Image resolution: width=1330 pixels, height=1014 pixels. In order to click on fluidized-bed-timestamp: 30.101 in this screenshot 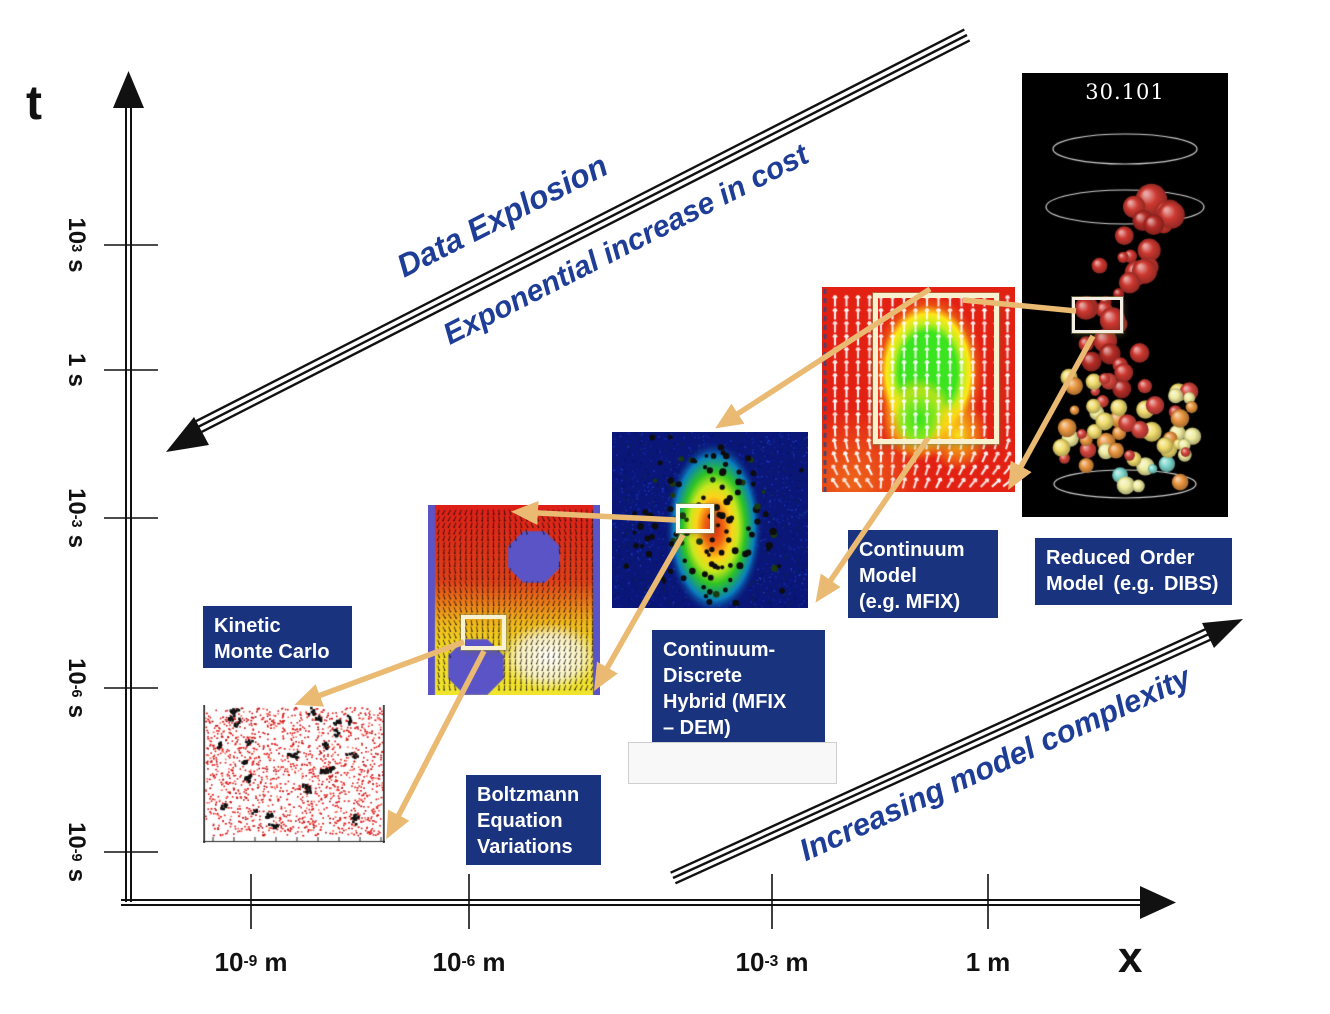, I will do `click(1125, 92)`.